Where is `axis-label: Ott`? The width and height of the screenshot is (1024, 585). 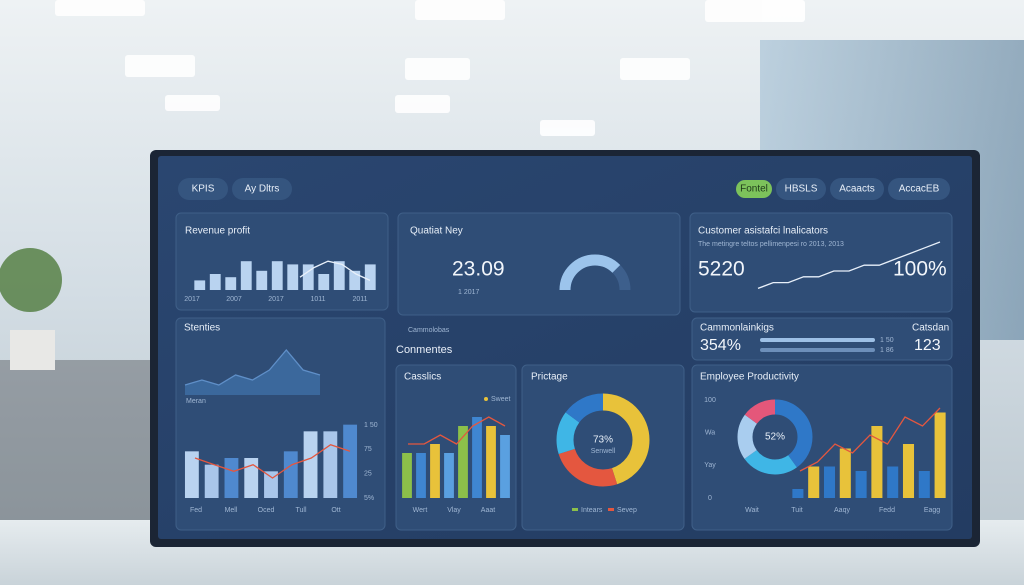
axis-label: Ott is located at coordinates (335, 510).